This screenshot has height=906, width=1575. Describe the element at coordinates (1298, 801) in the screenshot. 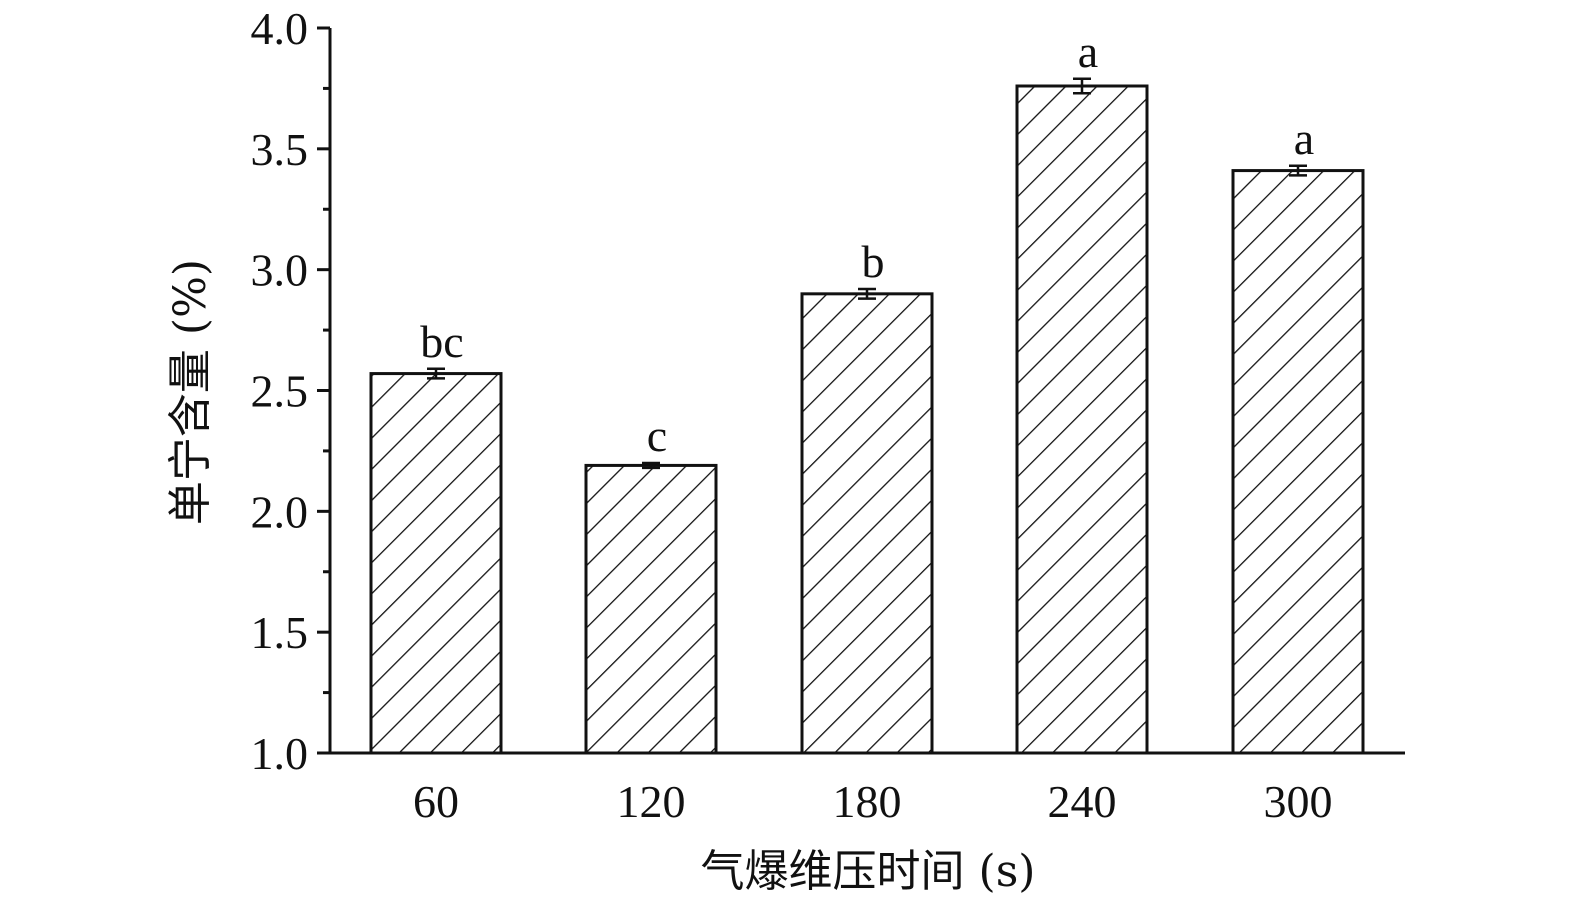

I see `x-tick-label: 300` at that location.